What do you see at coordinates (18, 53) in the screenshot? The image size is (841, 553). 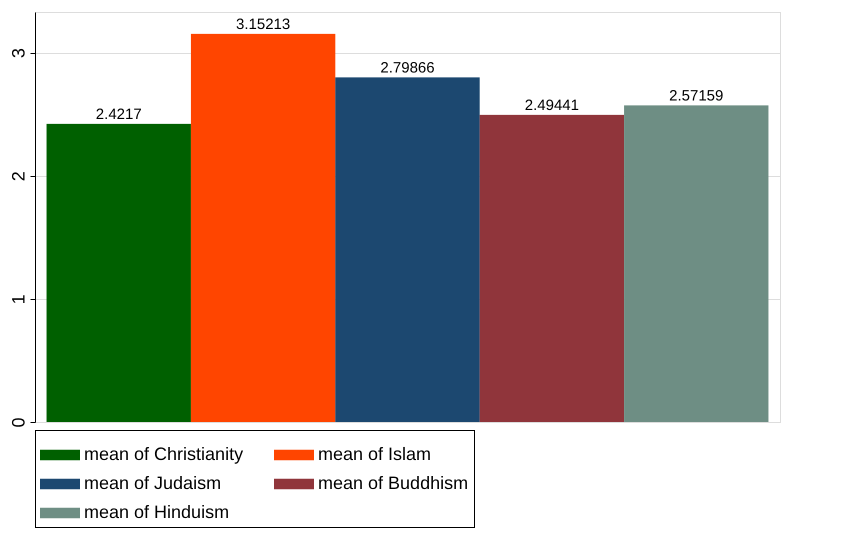 I see `y-tick-label: 3` at bounding box center [18, 53].